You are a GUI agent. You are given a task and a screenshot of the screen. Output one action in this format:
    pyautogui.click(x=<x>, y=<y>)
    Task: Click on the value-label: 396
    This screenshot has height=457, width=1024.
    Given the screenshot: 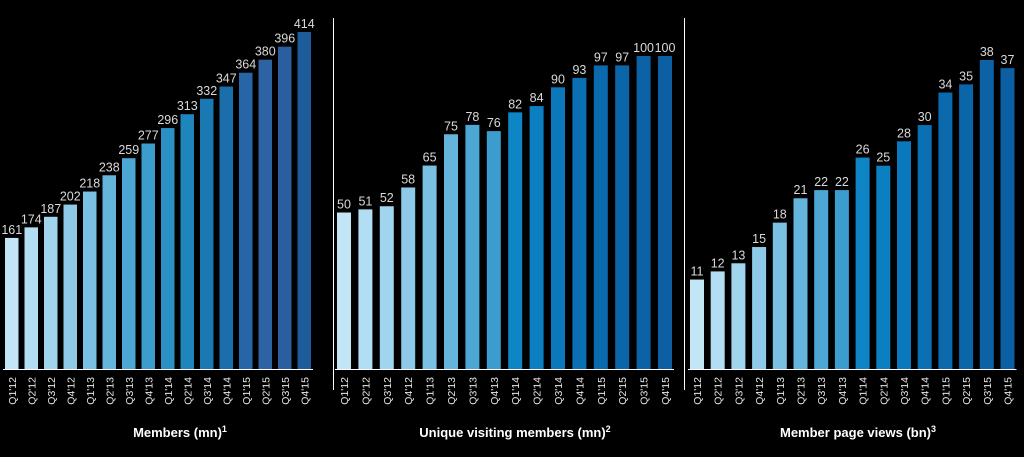 What is the action you would take?
    pyautogui.click(x=284, y=39)
    